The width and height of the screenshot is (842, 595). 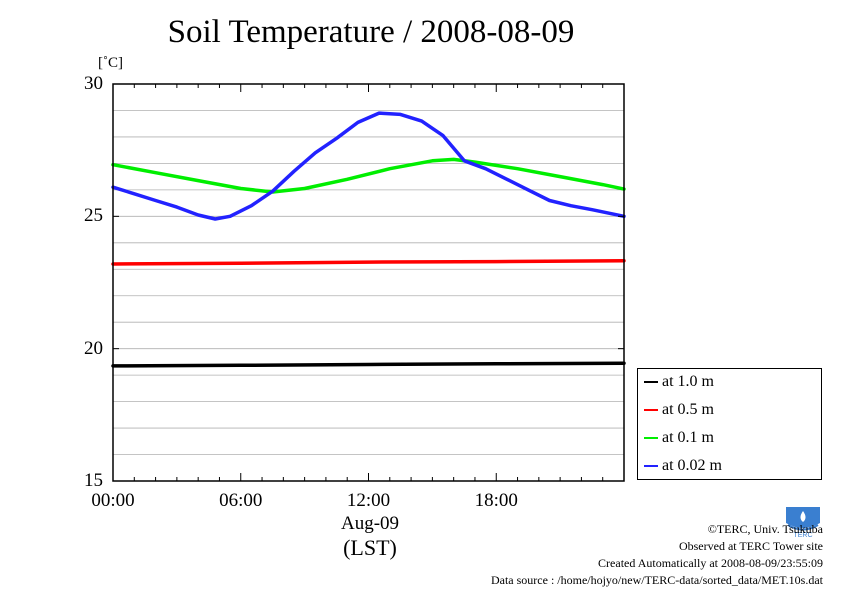 I want to click on legend-label: at 0.5 m, so click(x=688, y=409).